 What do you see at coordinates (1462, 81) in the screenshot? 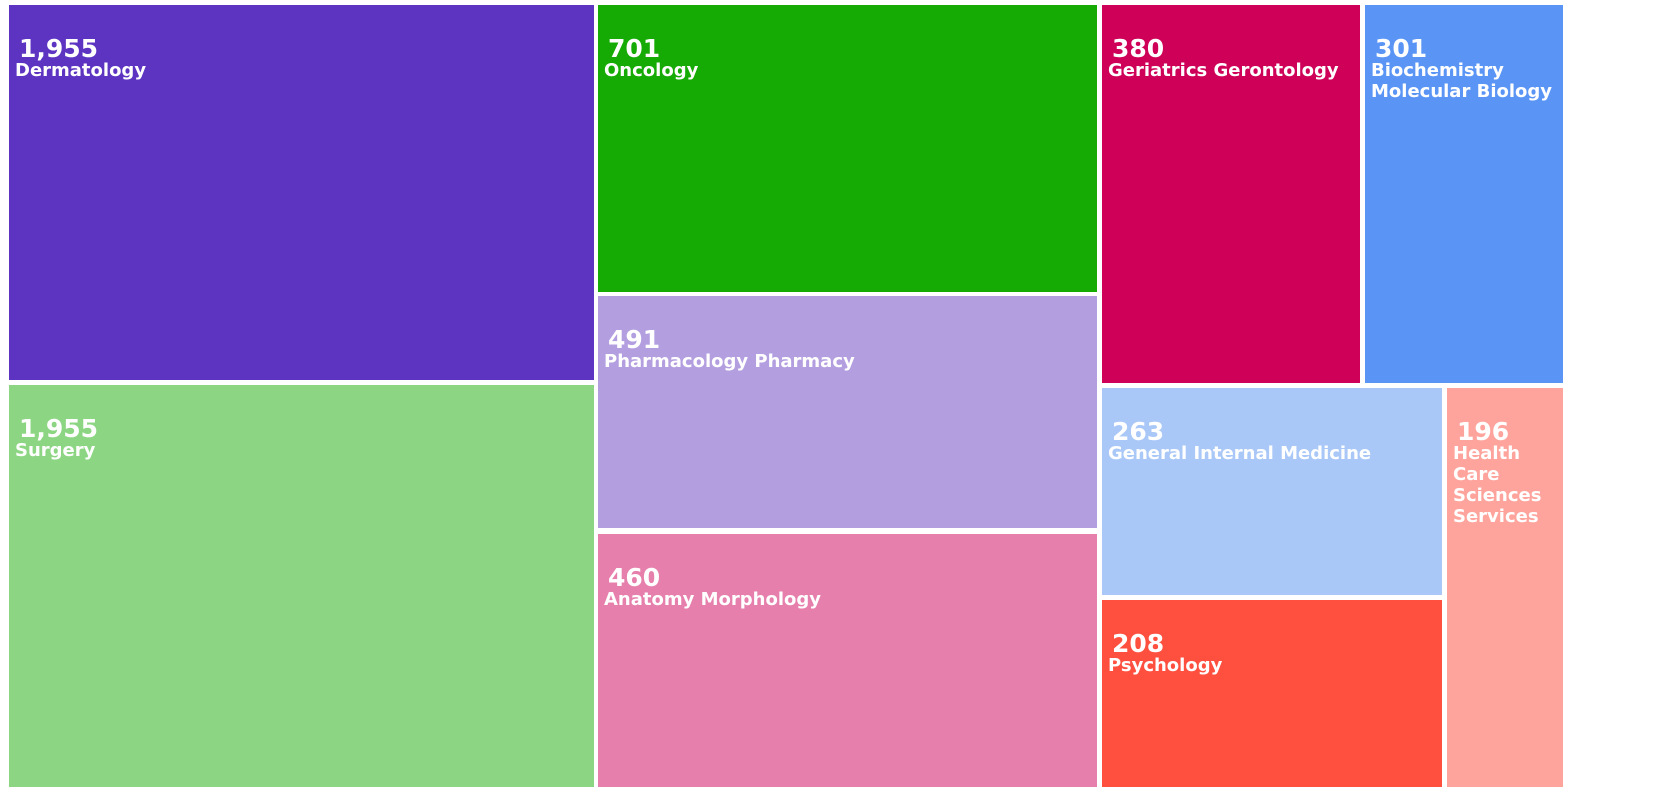
I see `tile-label: Biochemistry Molecular Biology` at bounding box center [1462, 81].